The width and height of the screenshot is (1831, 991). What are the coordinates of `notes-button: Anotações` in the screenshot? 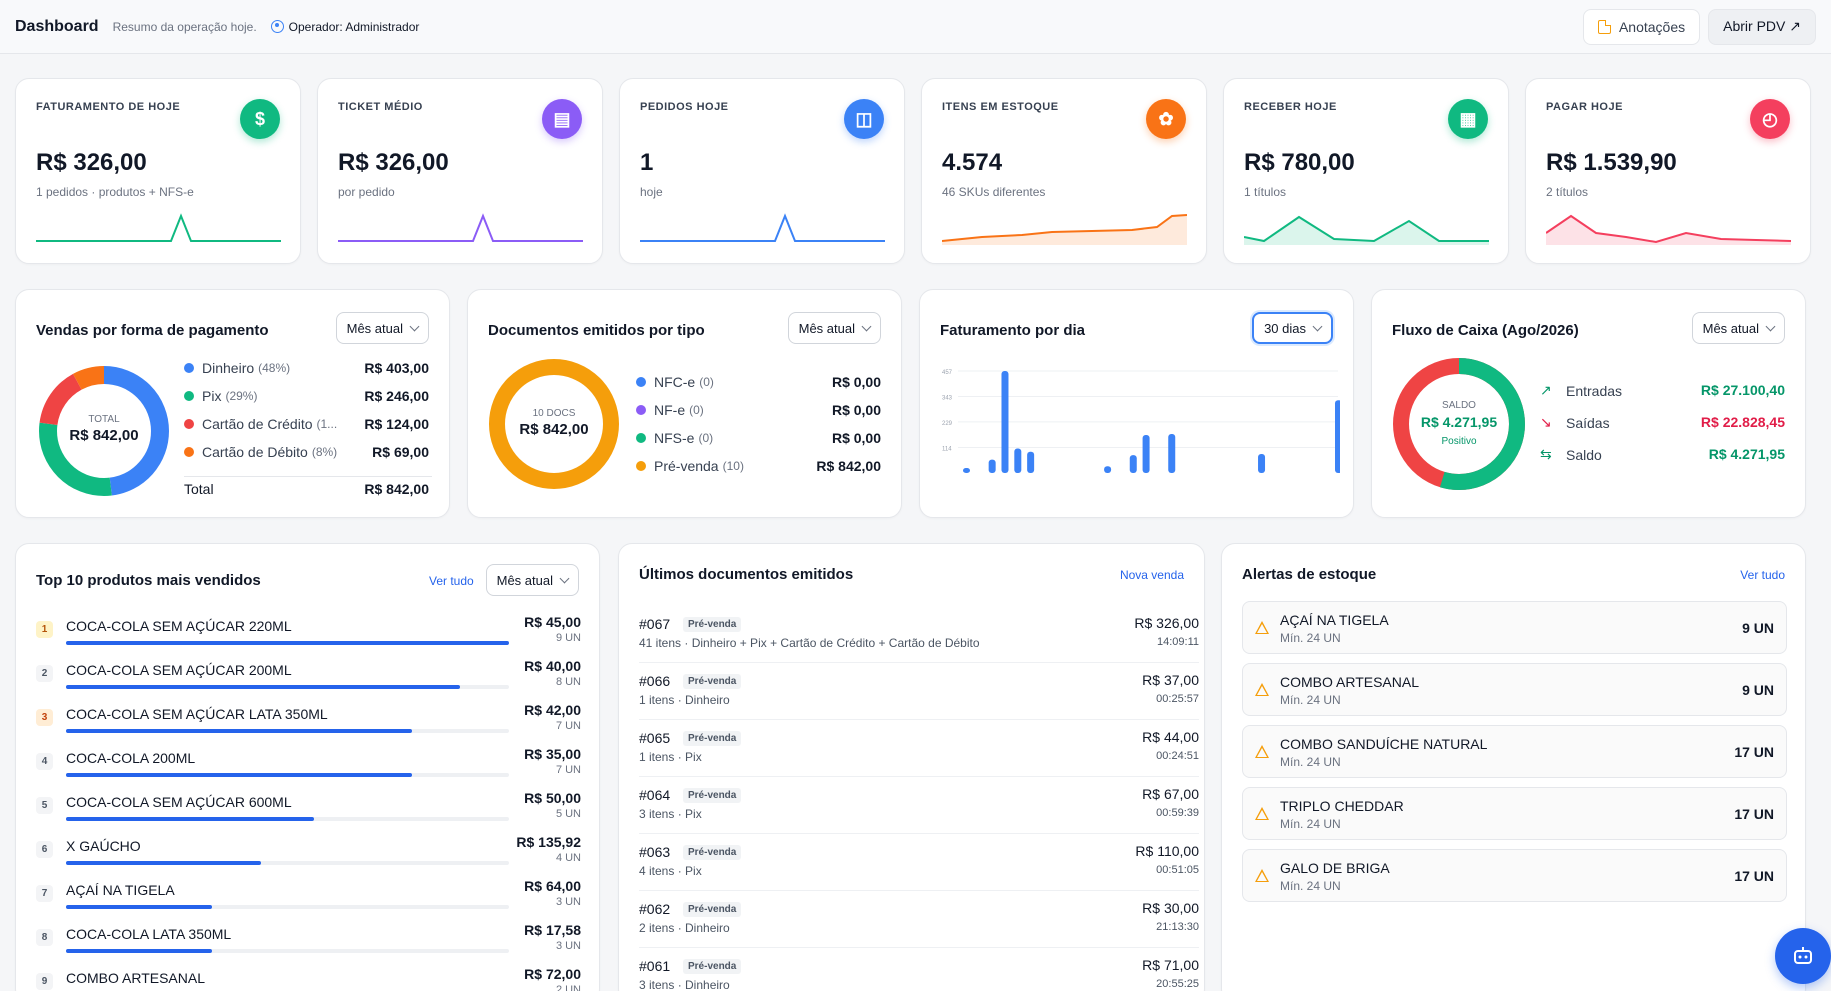 It's located at (1641, 26).